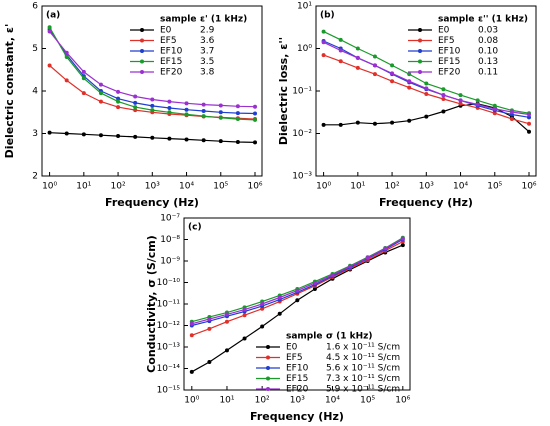  What do you see at coordinates (169, 348) in the screenshot?
I see `y-tick-label: 10⁻¹³` at bounding box center [169, 348].